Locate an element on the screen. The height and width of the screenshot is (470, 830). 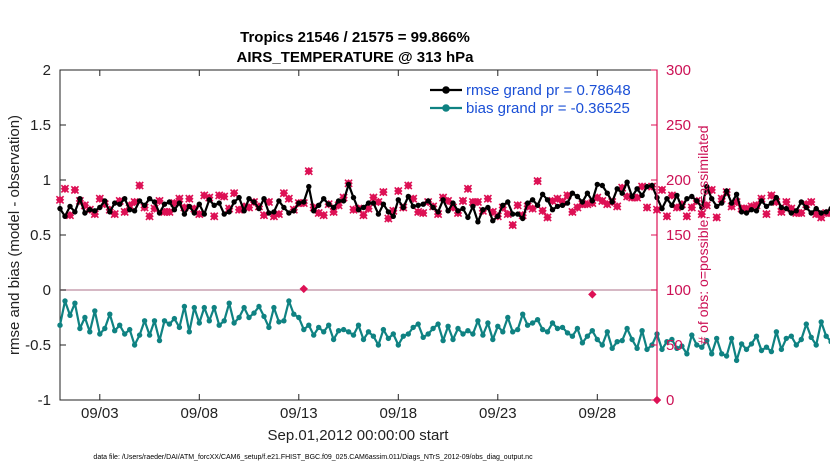
y-left-tick-label-0: -1 is located at coordinates (44, 400).